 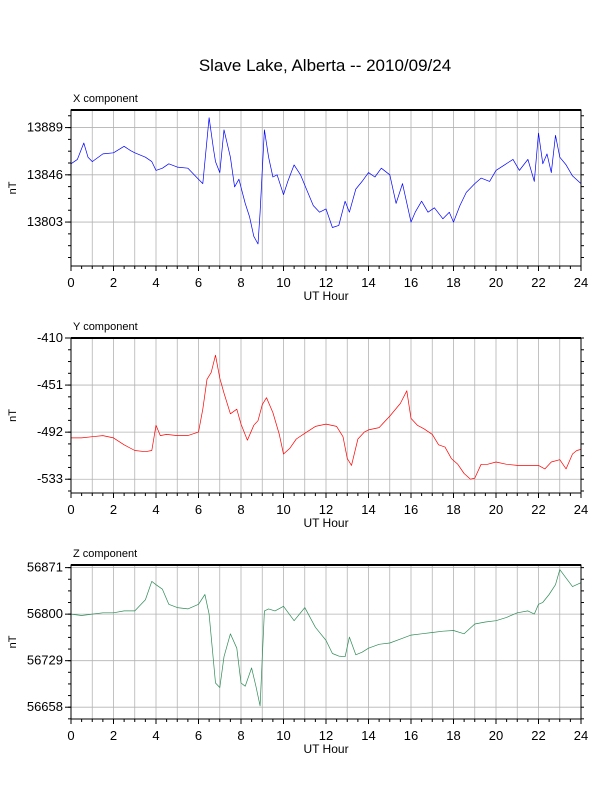 I want to click on panel-title: X component, so click(x=105, y=99).